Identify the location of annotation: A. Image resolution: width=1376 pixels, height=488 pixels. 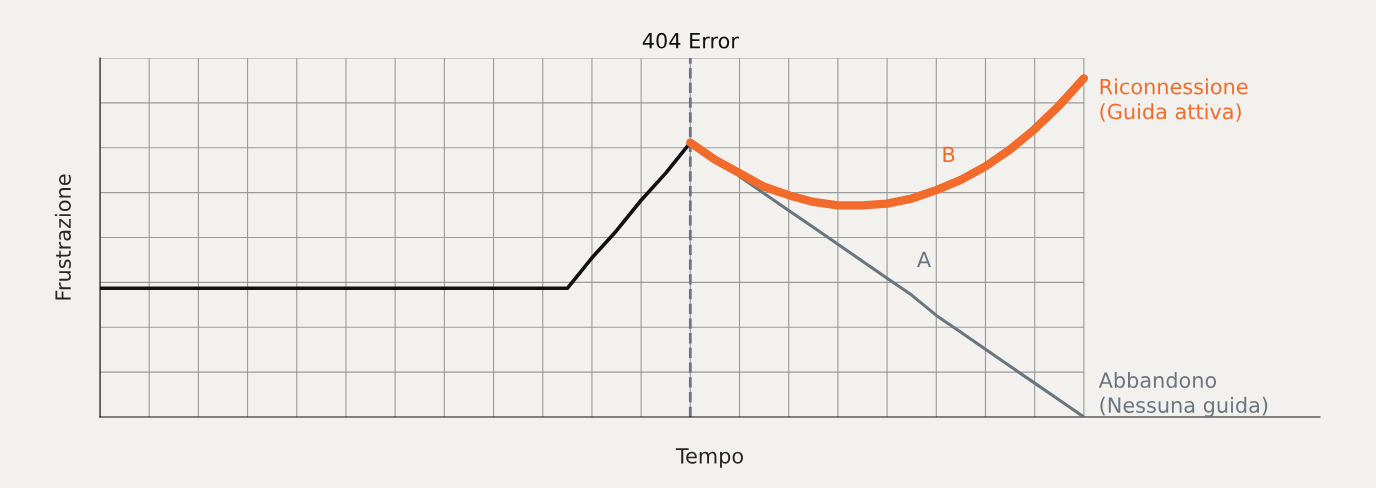
(924, 259).